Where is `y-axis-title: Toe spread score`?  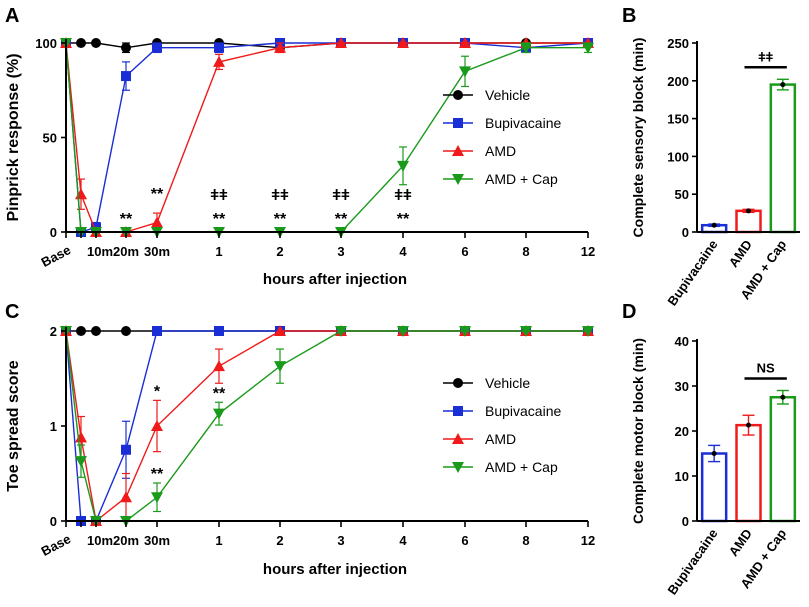
y-axis-title: Toe spread score is located at coordinates (13, 425).